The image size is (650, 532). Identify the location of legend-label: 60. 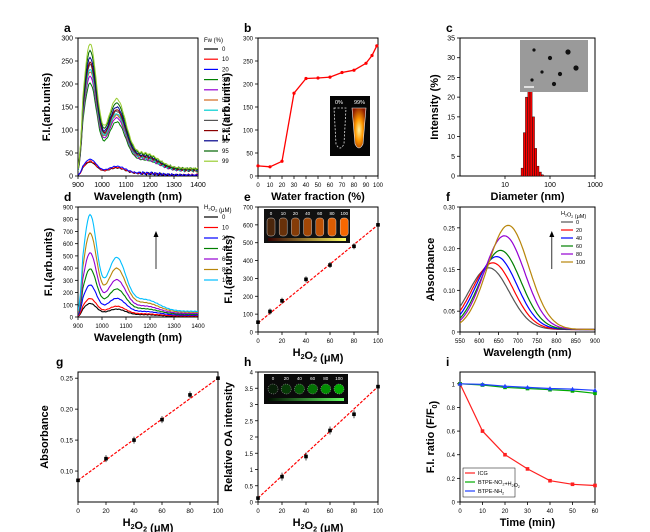
(579, 247).